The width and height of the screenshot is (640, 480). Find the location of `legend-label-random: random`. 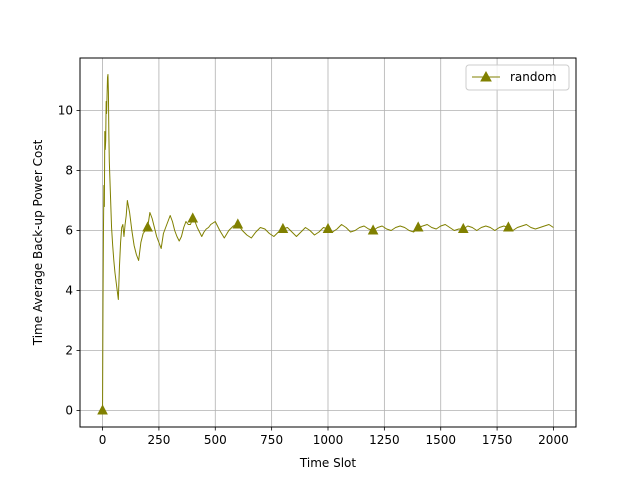

legend-label-random: random is located at coordinates (533, 77).